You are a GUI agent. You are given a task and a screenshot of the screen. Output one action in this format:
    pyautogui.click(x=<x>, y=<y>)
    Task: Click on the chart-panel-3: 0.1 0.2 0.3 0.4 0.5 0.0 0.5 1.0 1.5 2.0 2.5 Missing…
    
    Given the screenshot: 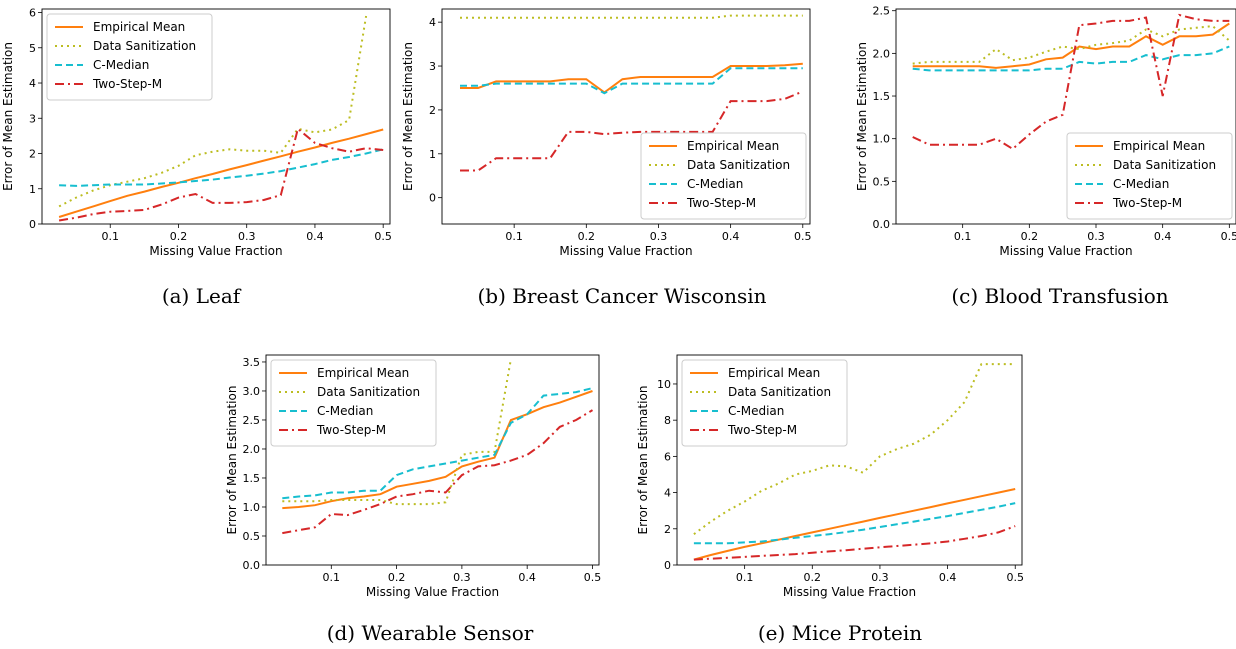 What is the action you would take?
    pyautogui.click(x=1045, y=156)
    